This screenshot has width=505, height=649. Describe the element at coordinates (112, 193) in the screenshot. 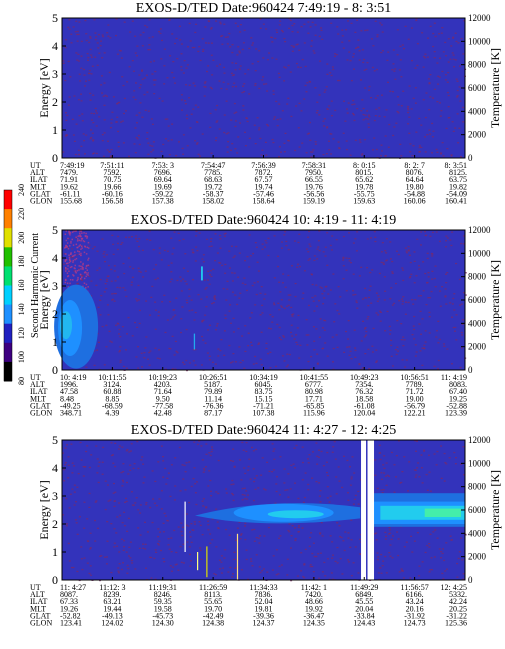

I see `ephemeris-value: -60.16` at that location.